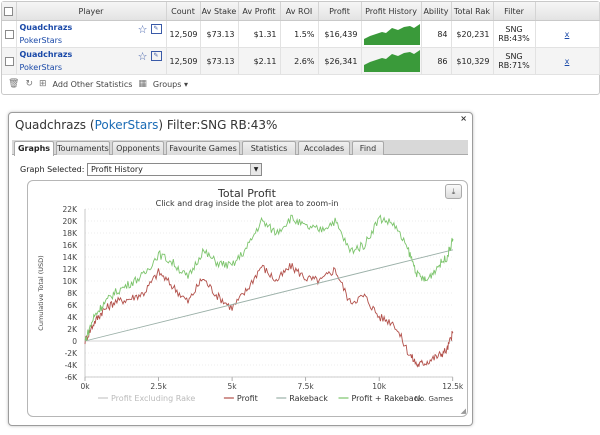  I want to click on y-tick-label: 2K, so click(72, 329).